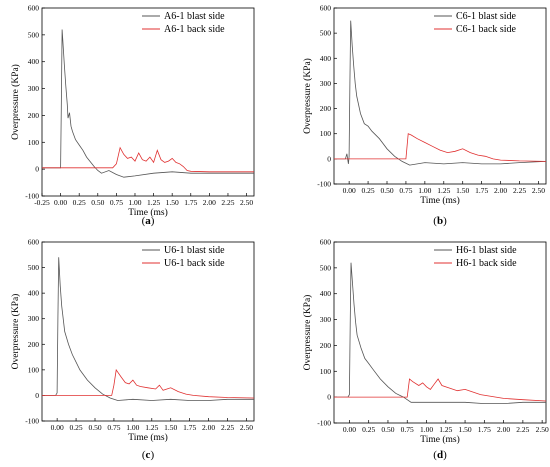  I want to click on legend-entry: H6-1 back side, so click(486, 263).